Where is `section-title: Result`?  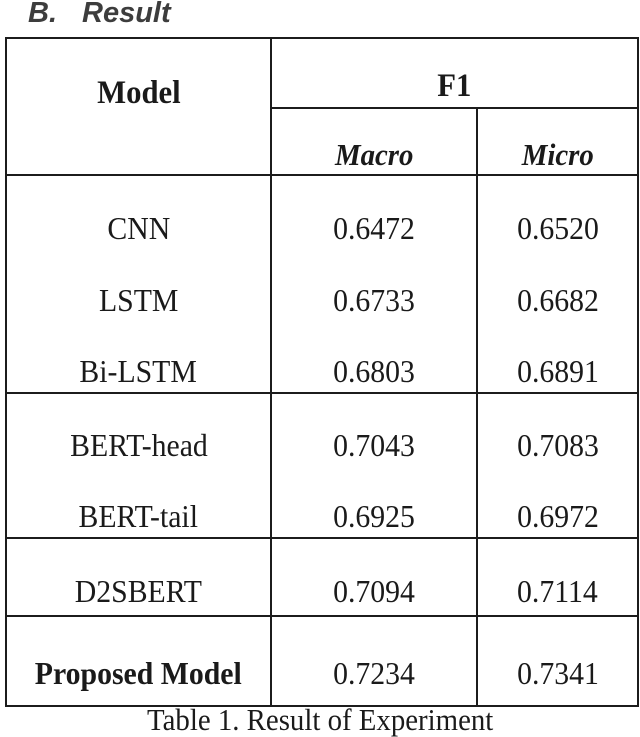 section-title: Result is located at coordinates (126, 14).